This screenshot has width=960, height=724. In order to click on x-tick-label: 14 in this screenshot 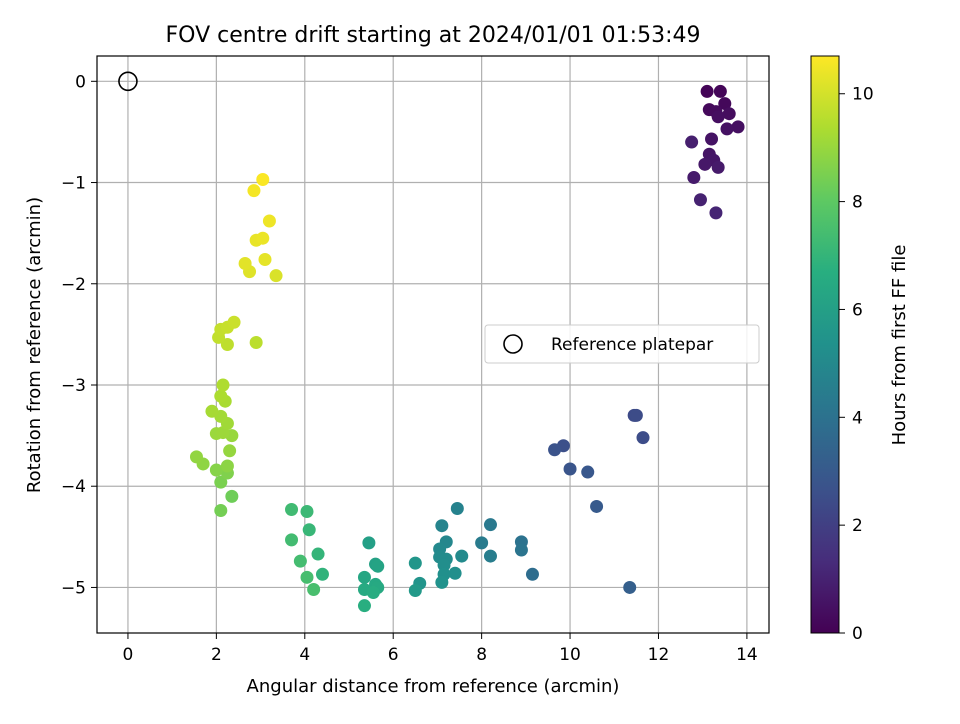, I will do `click(747, 655)`.